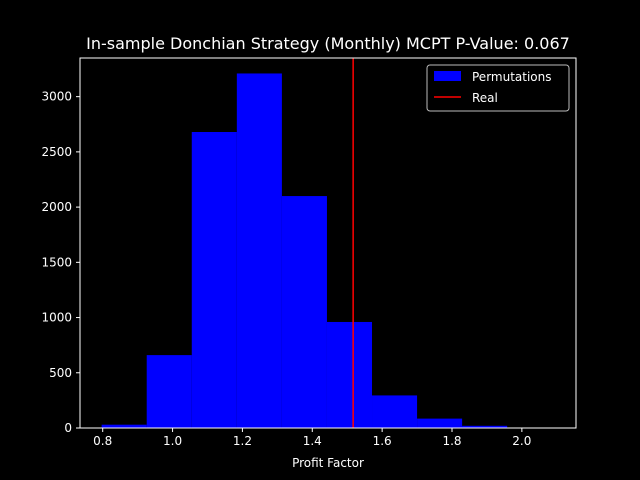  Describe the element at coordinates (382, 441) in the screenshot. I see `x-tick-label: 1.6` at that location.